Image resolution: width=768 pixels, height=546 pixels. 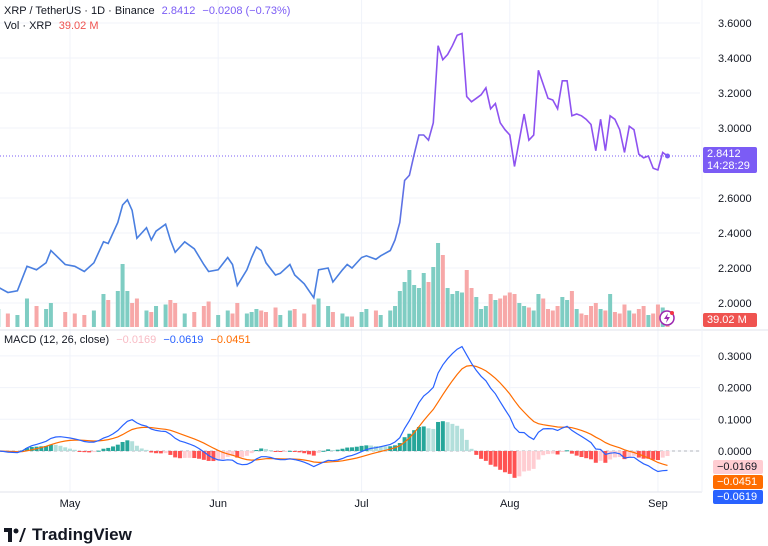 What do you see at coordinates (735, 304) in the screenshot?
I see `price-axis-label: 2.0000` at bounding box center [735, 304].